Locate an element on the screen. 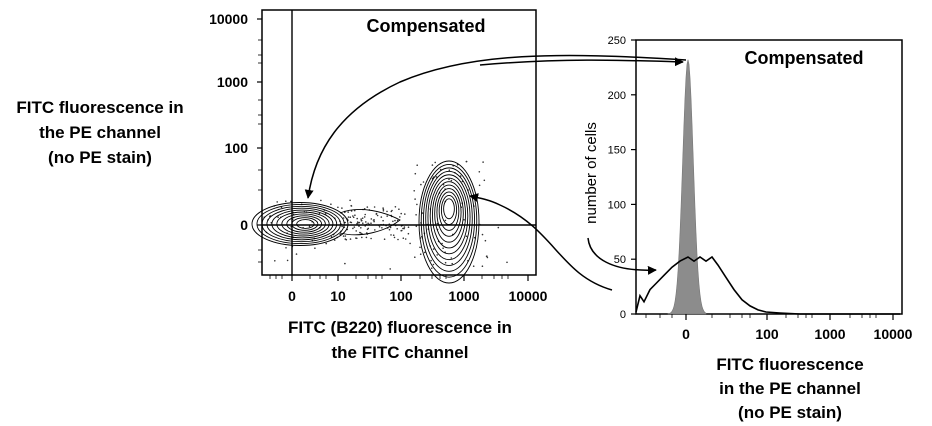  scatter-dots is located at coordinates (385, 215).